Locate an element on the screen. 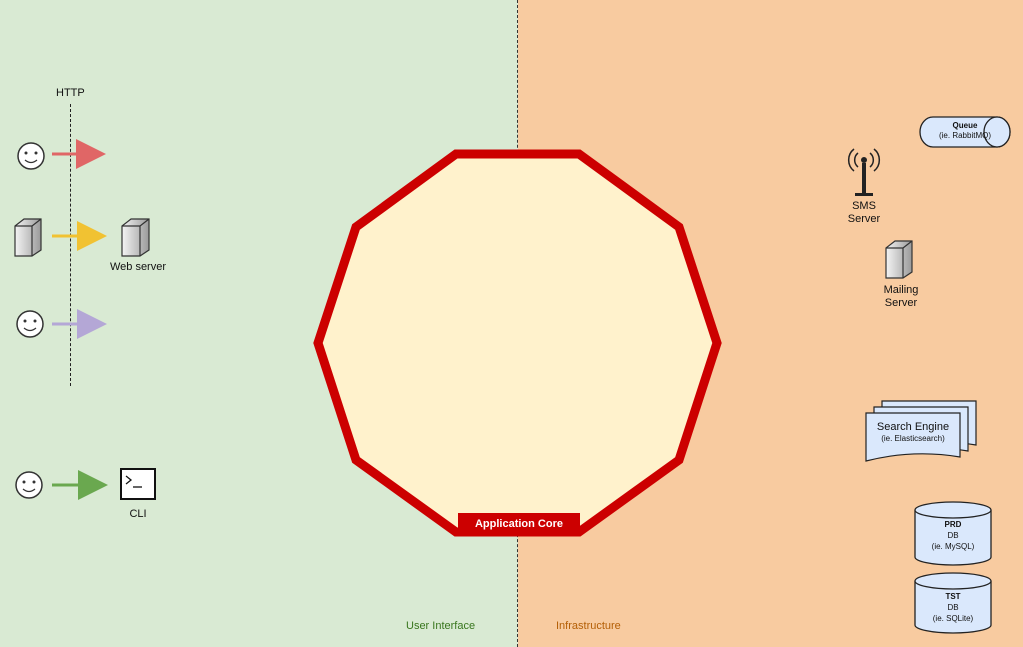 This screenshot has width=1023, height=647. queue-title: Queue is located at coordinates (965, 125).